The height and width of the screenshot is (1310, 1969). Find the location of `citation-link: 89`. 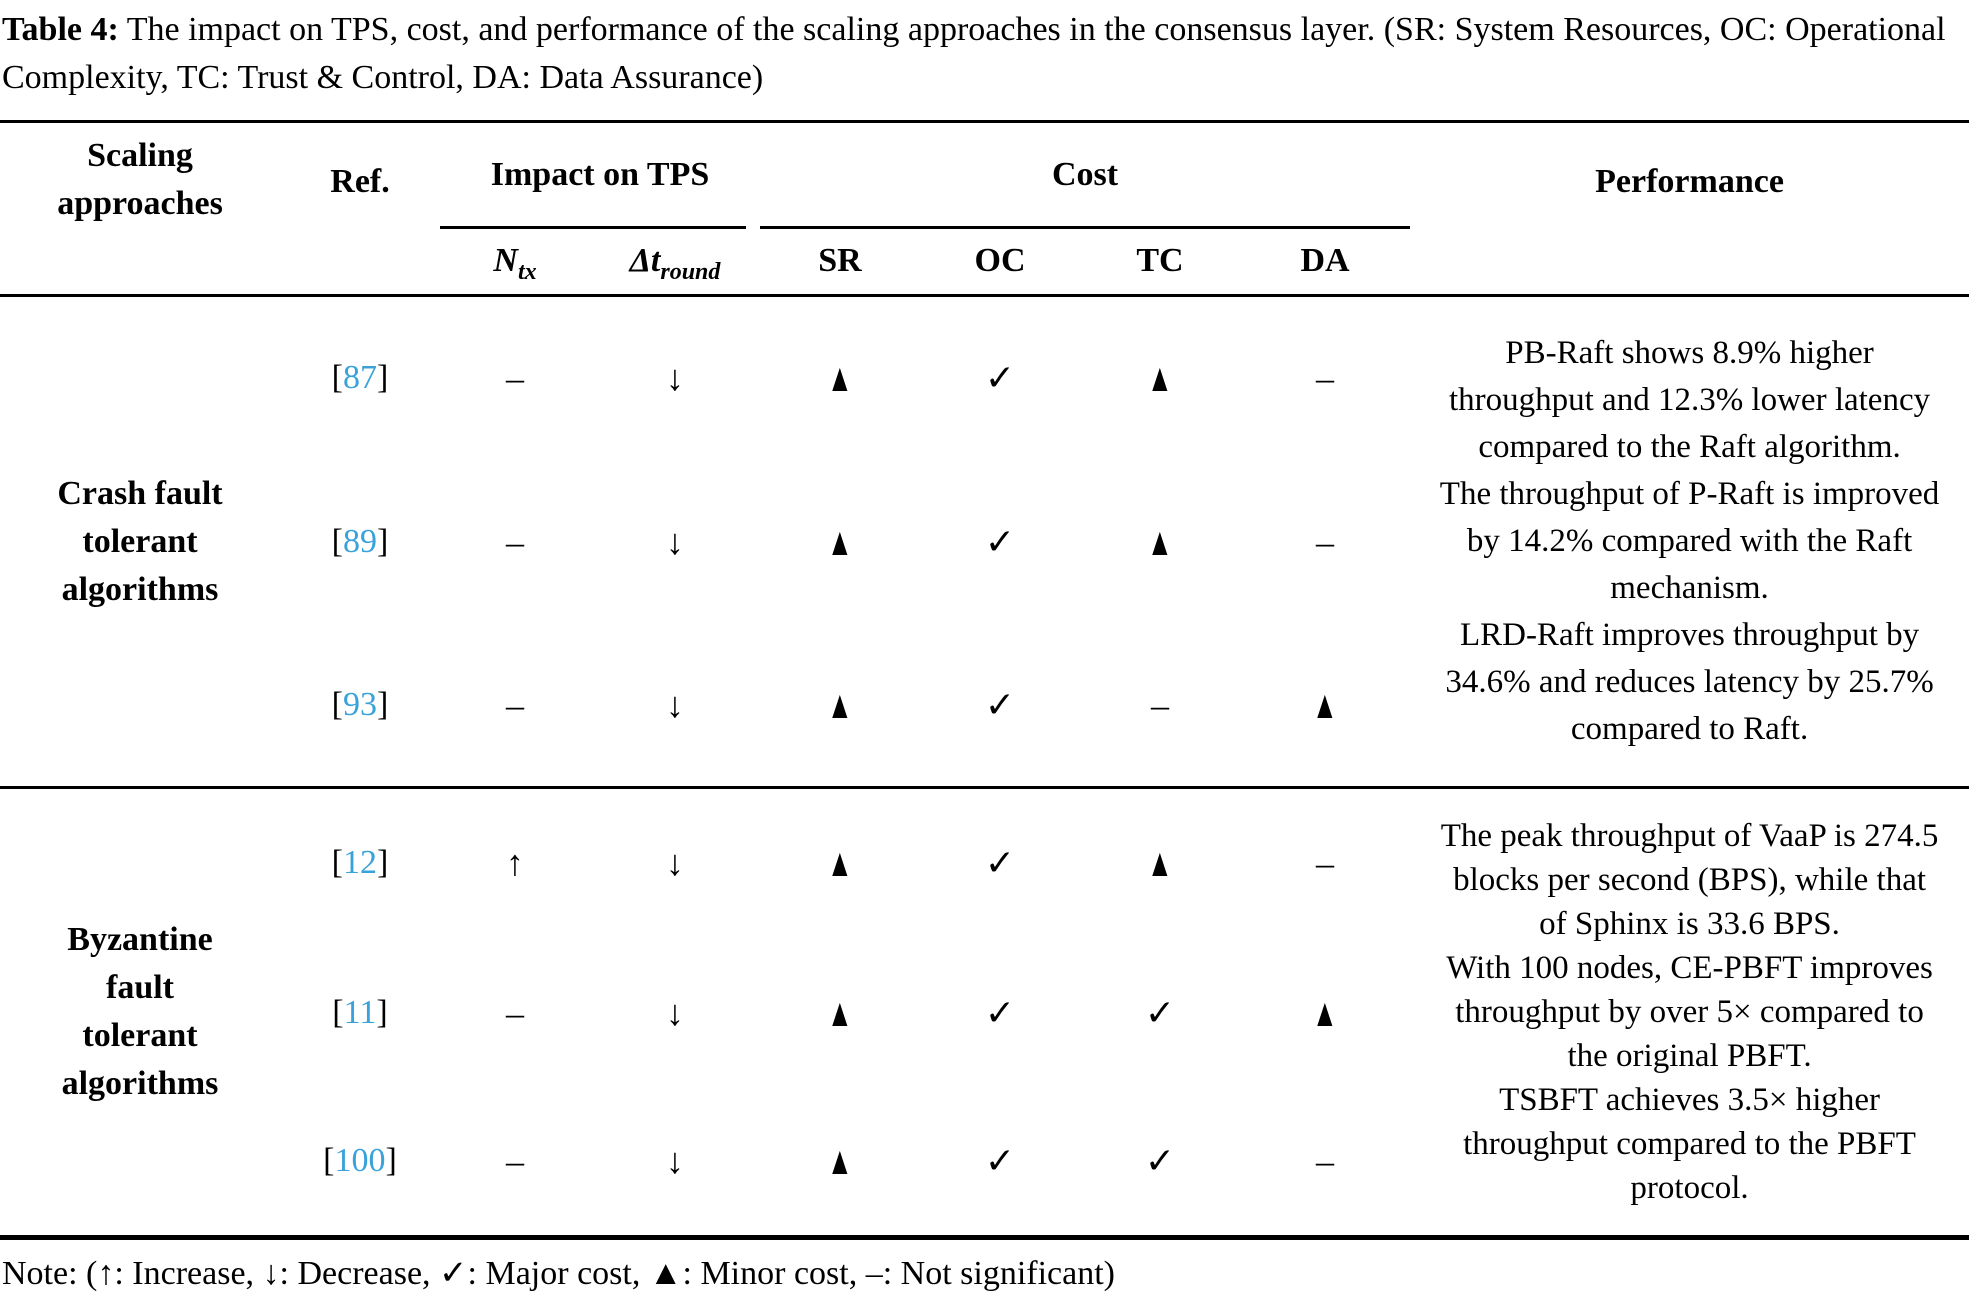

citation-link: 89 is located at coordinates (360, 541).